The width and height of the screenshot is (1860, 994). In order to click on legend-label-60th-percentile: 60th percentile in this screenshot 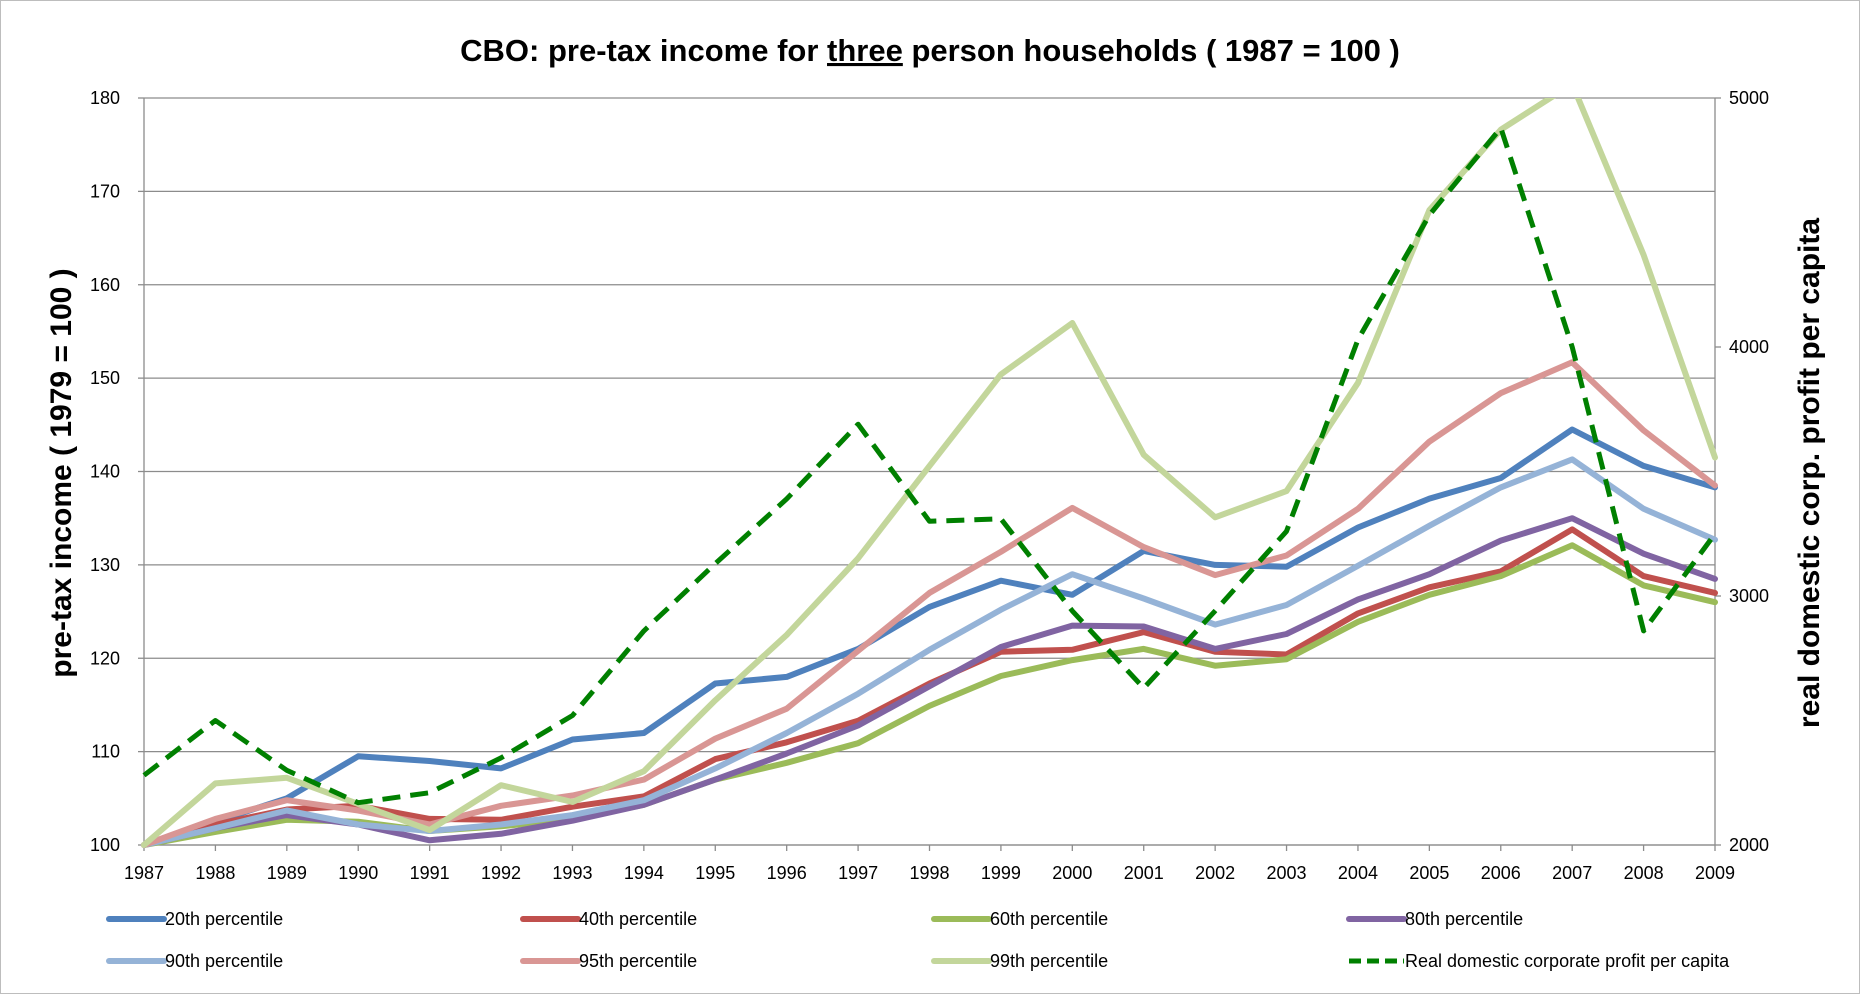, I will do `click(1049, 919)`.